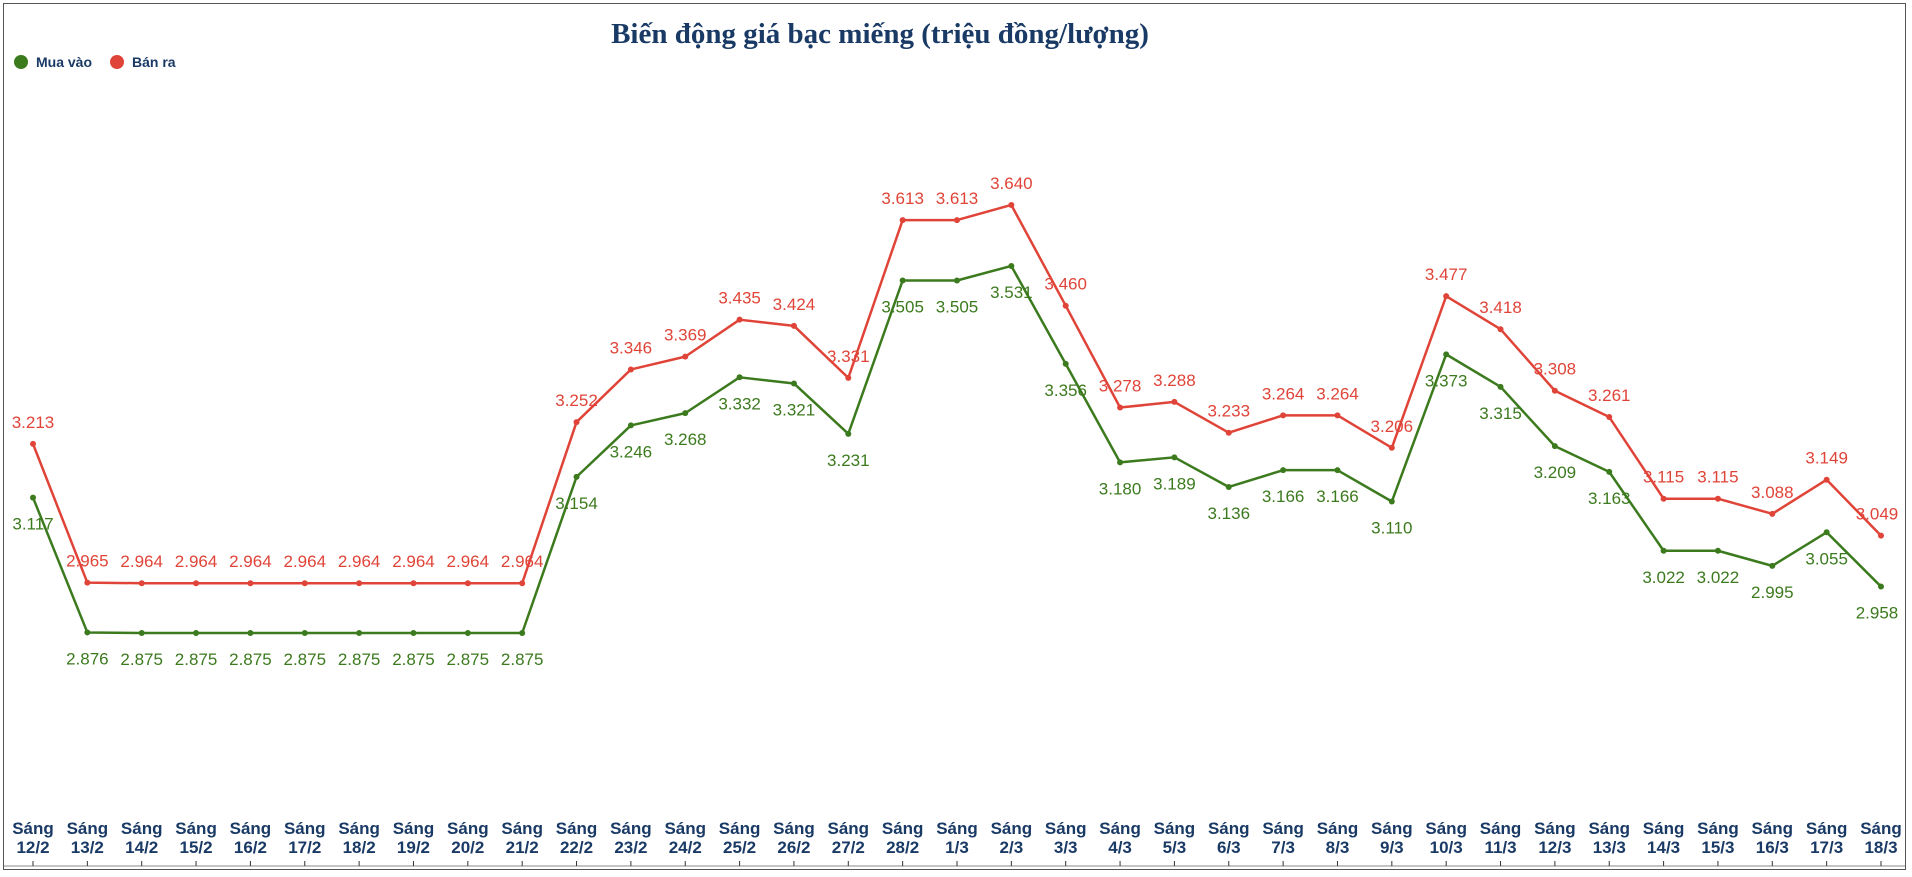  What do you see at coordinates (794, 304) in the screenshot?
I see `data-label-sell: 3.424` at bounding box center [794, 304].